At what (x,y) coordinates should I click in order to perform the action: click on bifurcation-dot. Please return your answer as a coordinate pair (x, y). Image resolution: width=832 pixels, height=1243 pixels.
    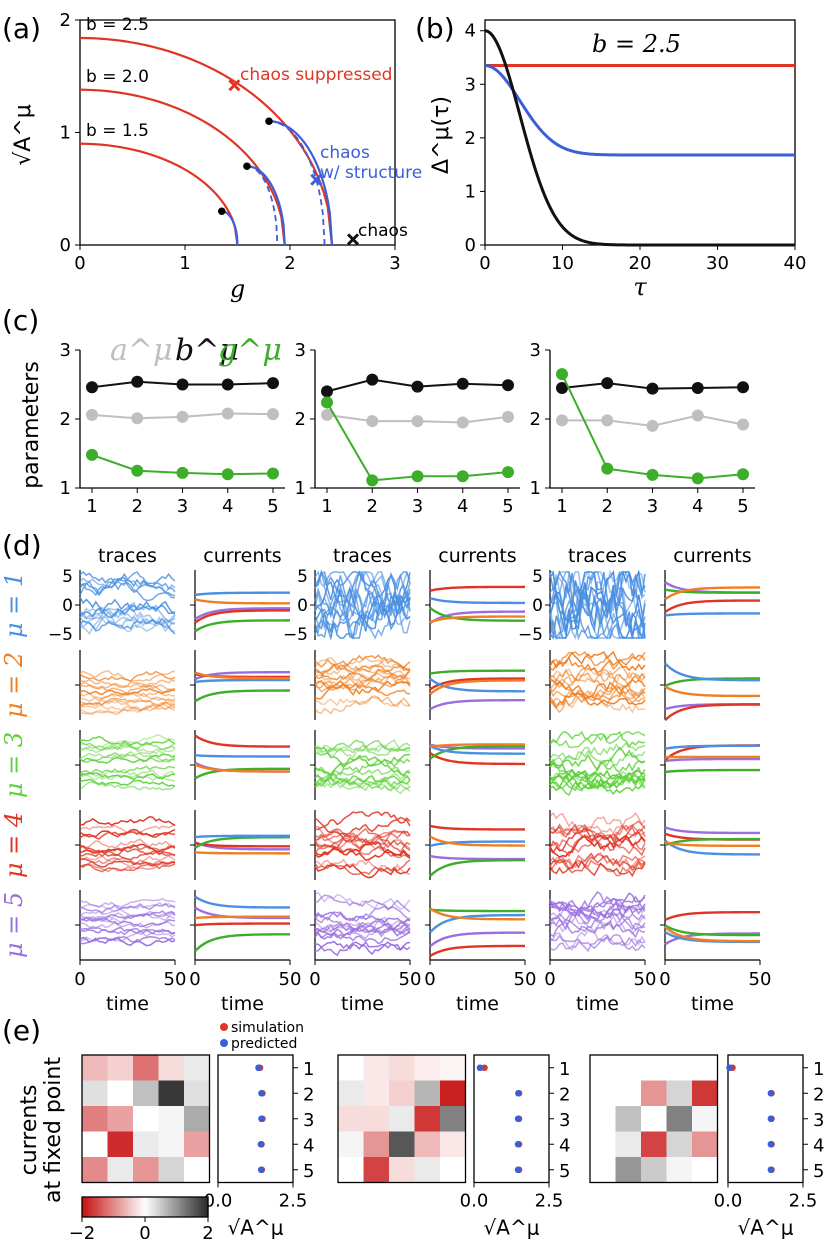
    Looking at the image, I should click on (269, 121).